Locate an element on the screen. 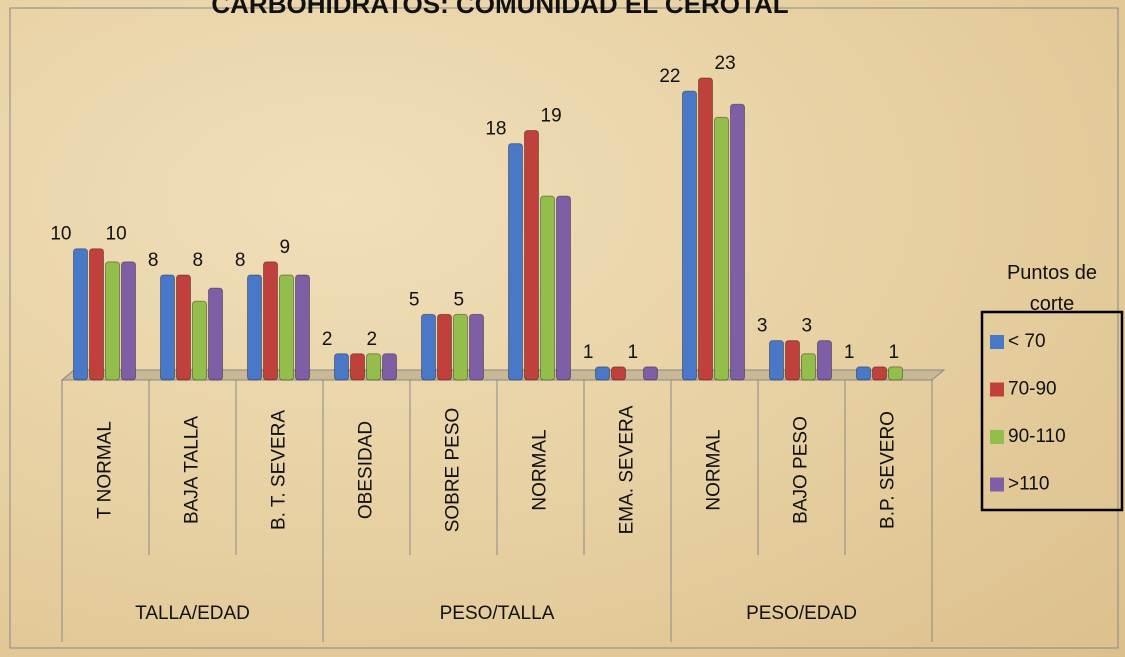 This screenshot has height=657, width=1125. x-tick-label: SOBRE PESO is located at coordinates (453, 470).